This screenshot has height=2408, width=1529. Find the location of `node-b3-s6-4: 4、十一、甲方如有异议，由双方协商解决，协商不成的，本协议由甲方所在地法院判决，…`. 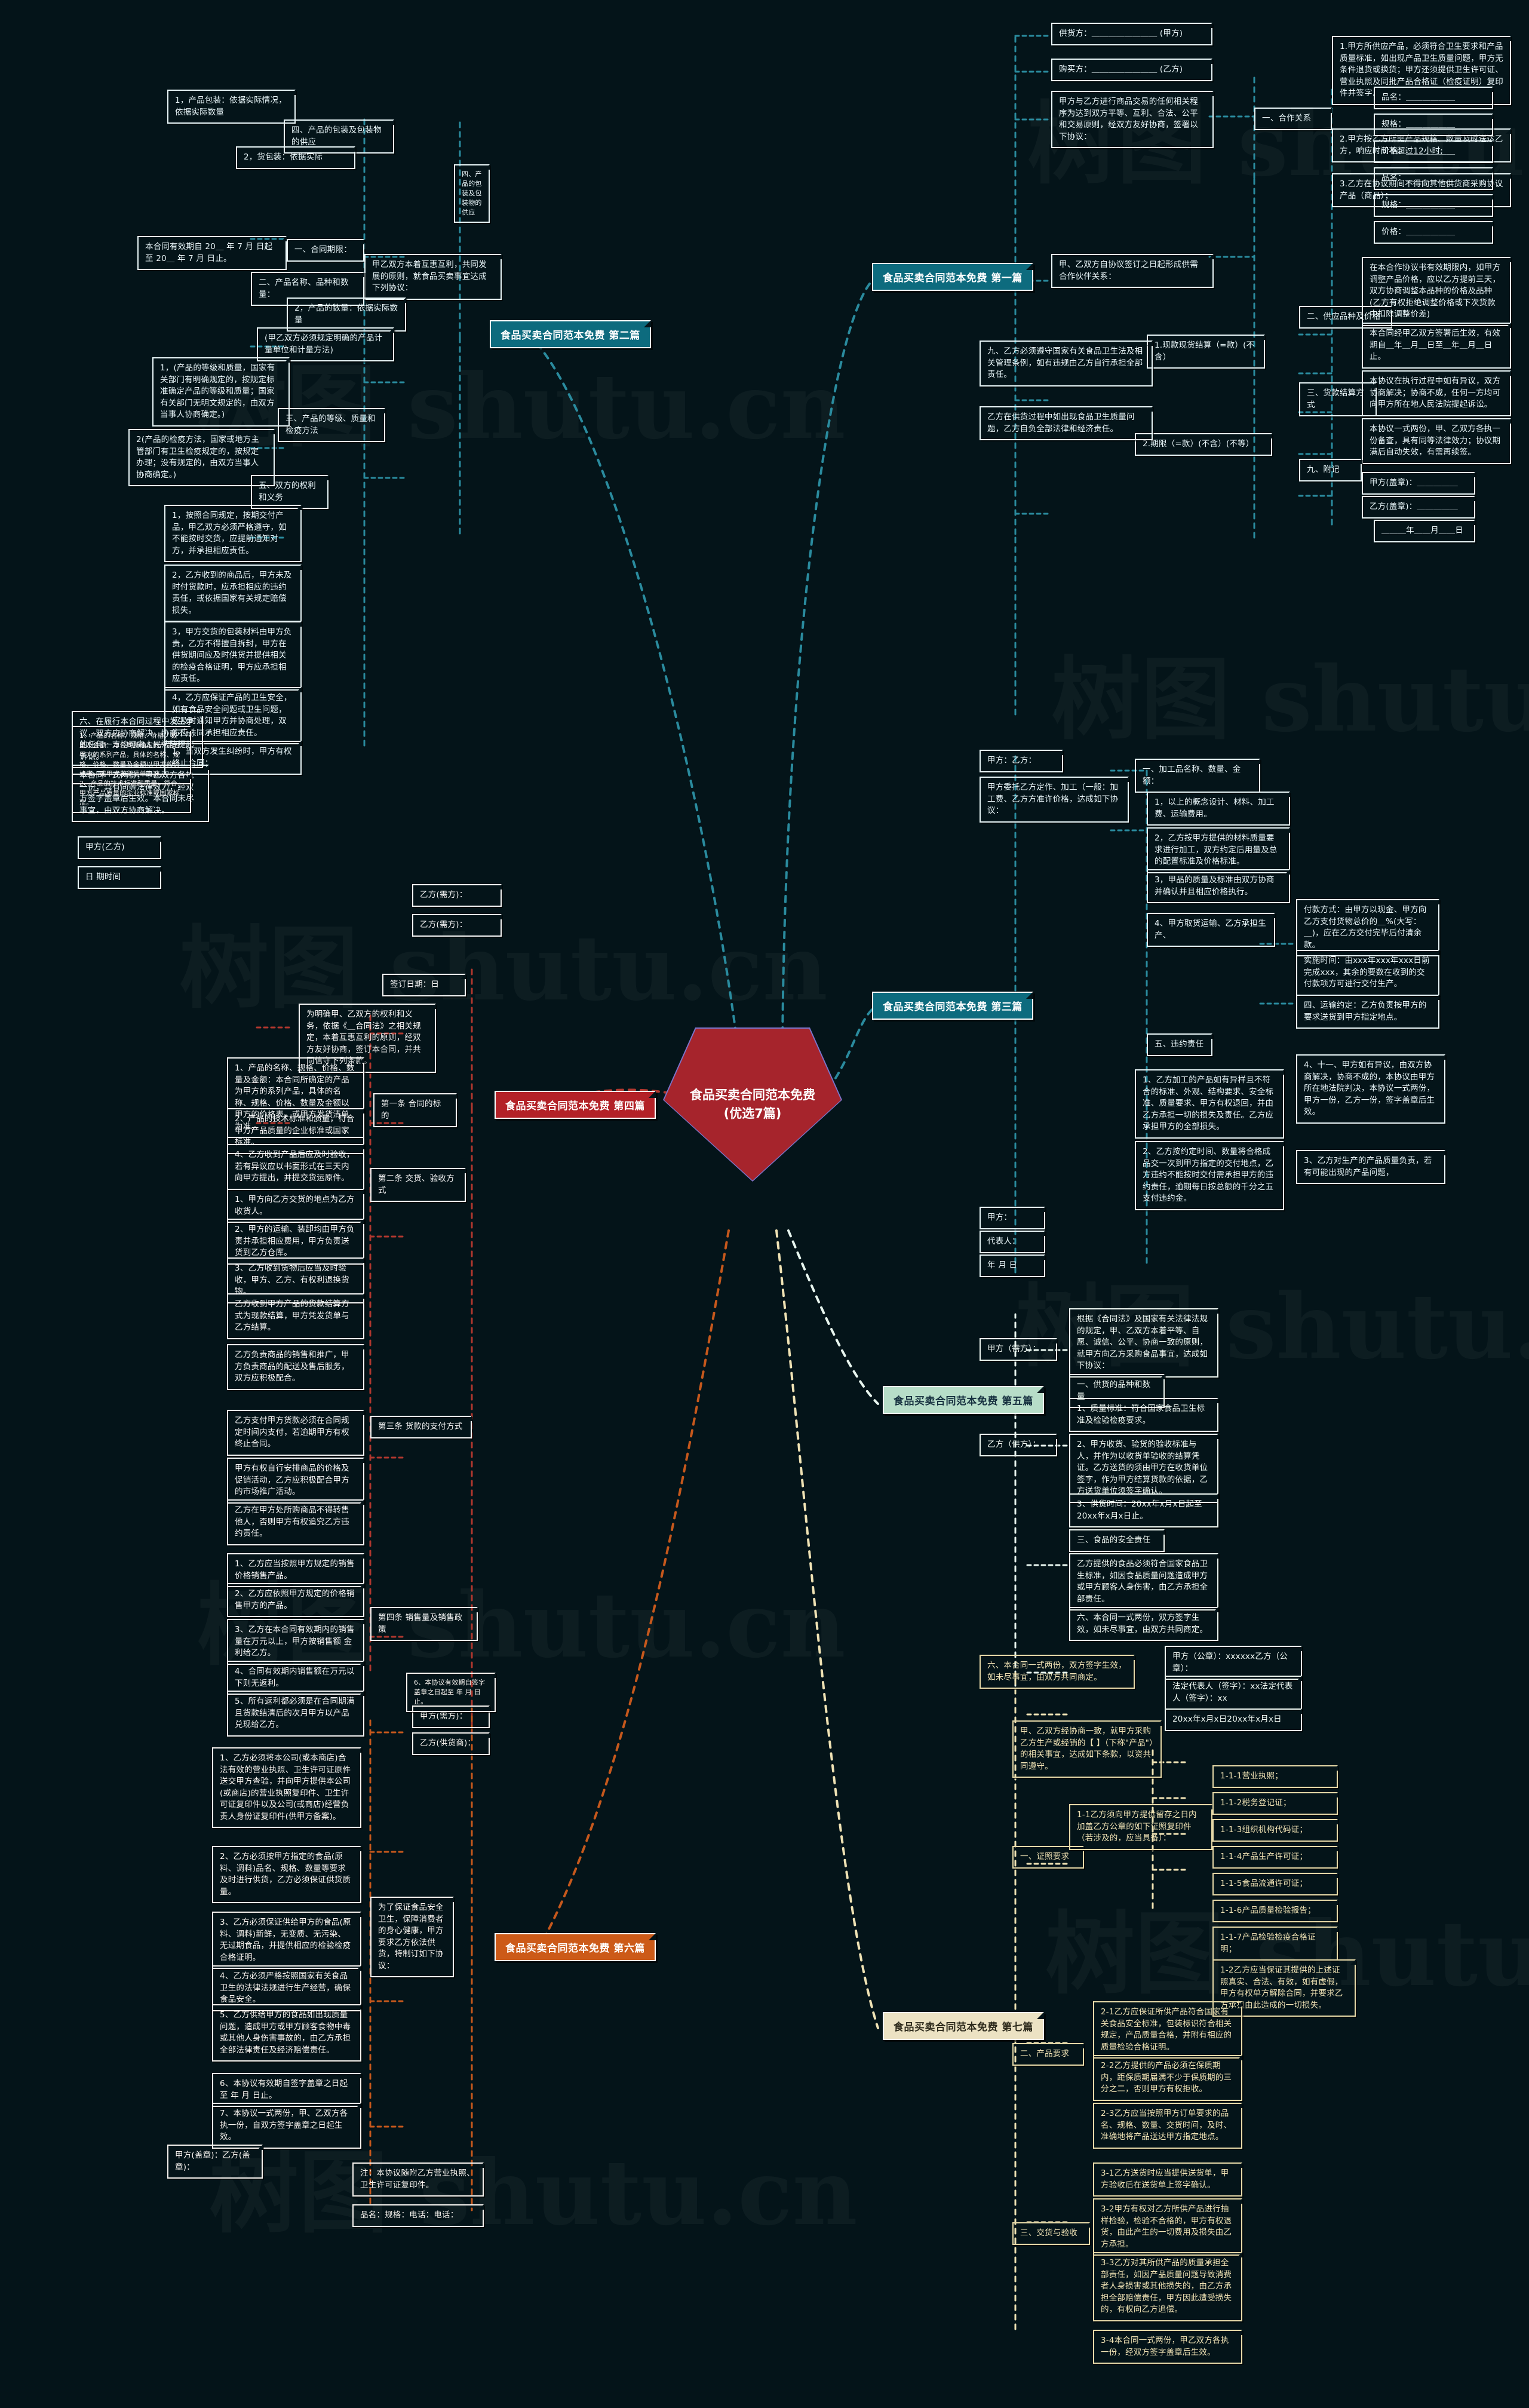

node-b3-s6-4: 4、十一、甲方如有异议，由双方协商解决，协商不成的，本协议由甲方所在地法院判决，… is located at coordinates (1370, 1089).